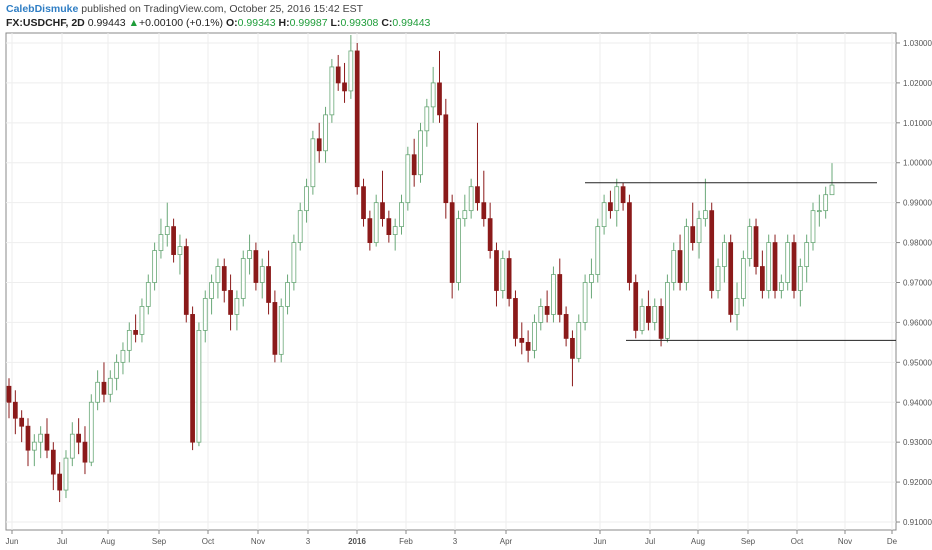  I want to click on x-tick-label: Sep, so click(159, 541).